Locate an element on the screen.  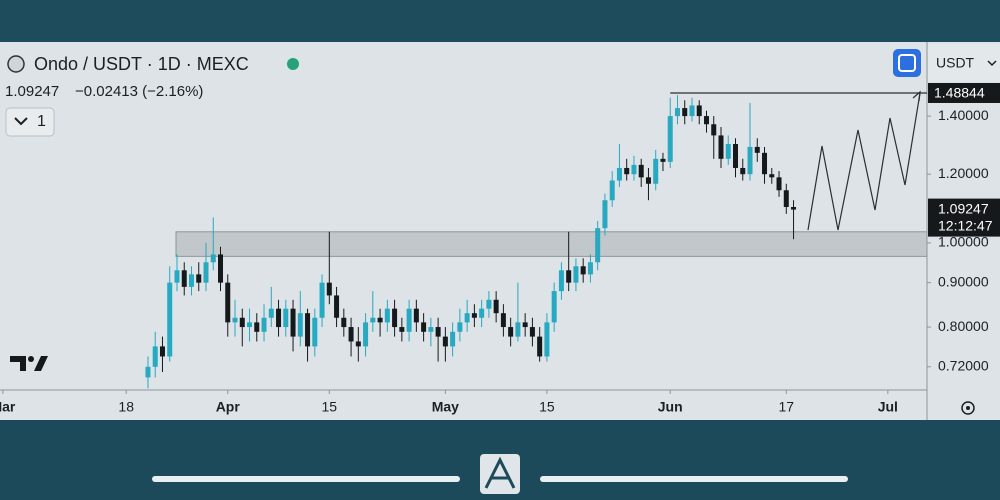
legend-change: −0.02413 (−2.16%) is located at coordinates (139, 91).